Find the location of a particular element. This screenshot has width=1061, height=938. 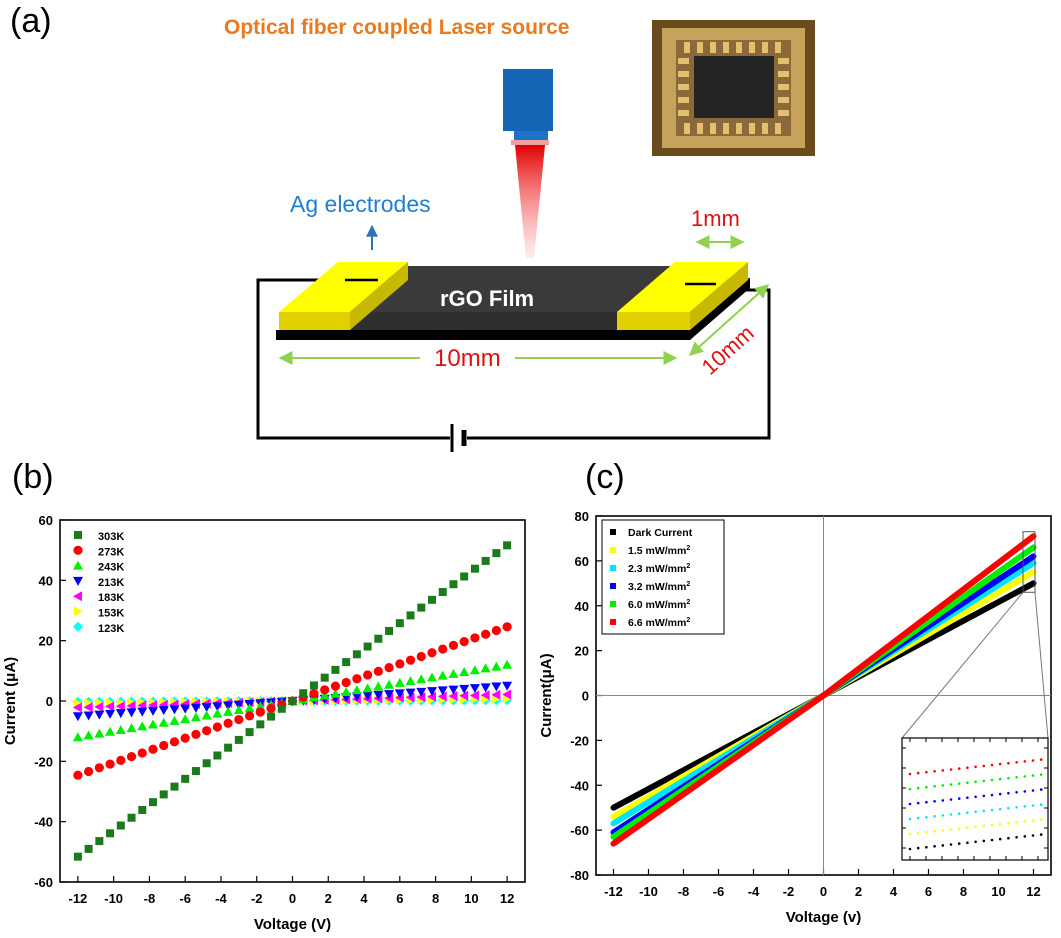

device-photo is located at coordinates (733, 88).